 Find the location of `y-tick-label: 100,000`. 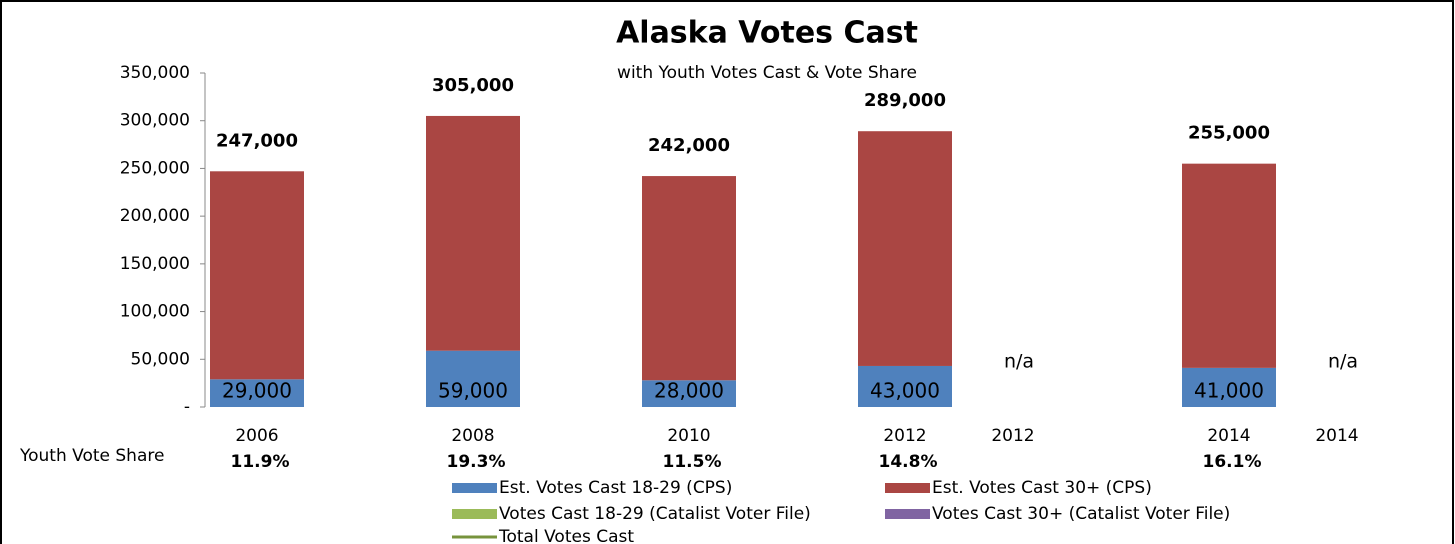

y-tick-label: 100,000 is located at coordinates (155, 312).